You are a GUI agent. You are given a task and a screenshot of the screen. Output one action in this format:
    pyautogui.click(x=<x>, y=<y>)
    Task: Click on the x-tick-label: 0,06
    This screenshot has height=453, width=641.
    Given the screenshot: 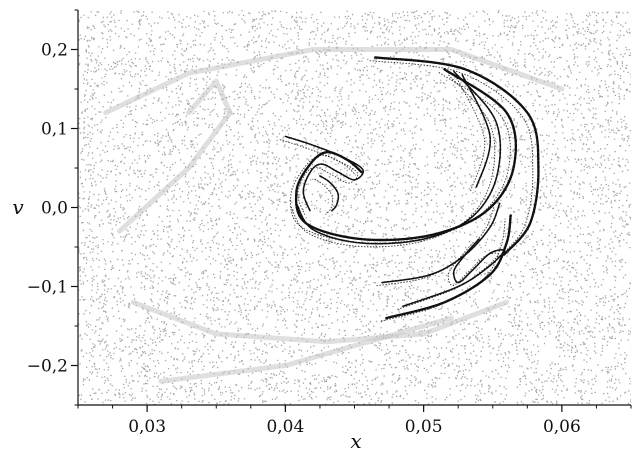 What is the action you would take?
    pyautogui.click(x=562, y=427)
    